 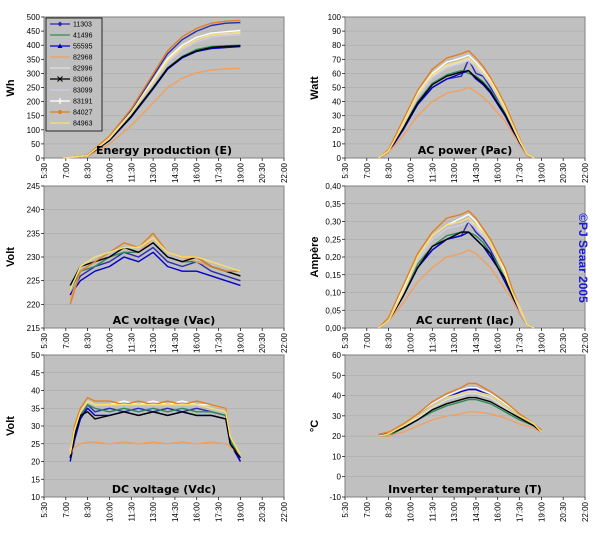 What do you see at coordinates (333, 257) in the screenshot?
I see `y-tick-label: 0,20` at bounding box center [333, 257].